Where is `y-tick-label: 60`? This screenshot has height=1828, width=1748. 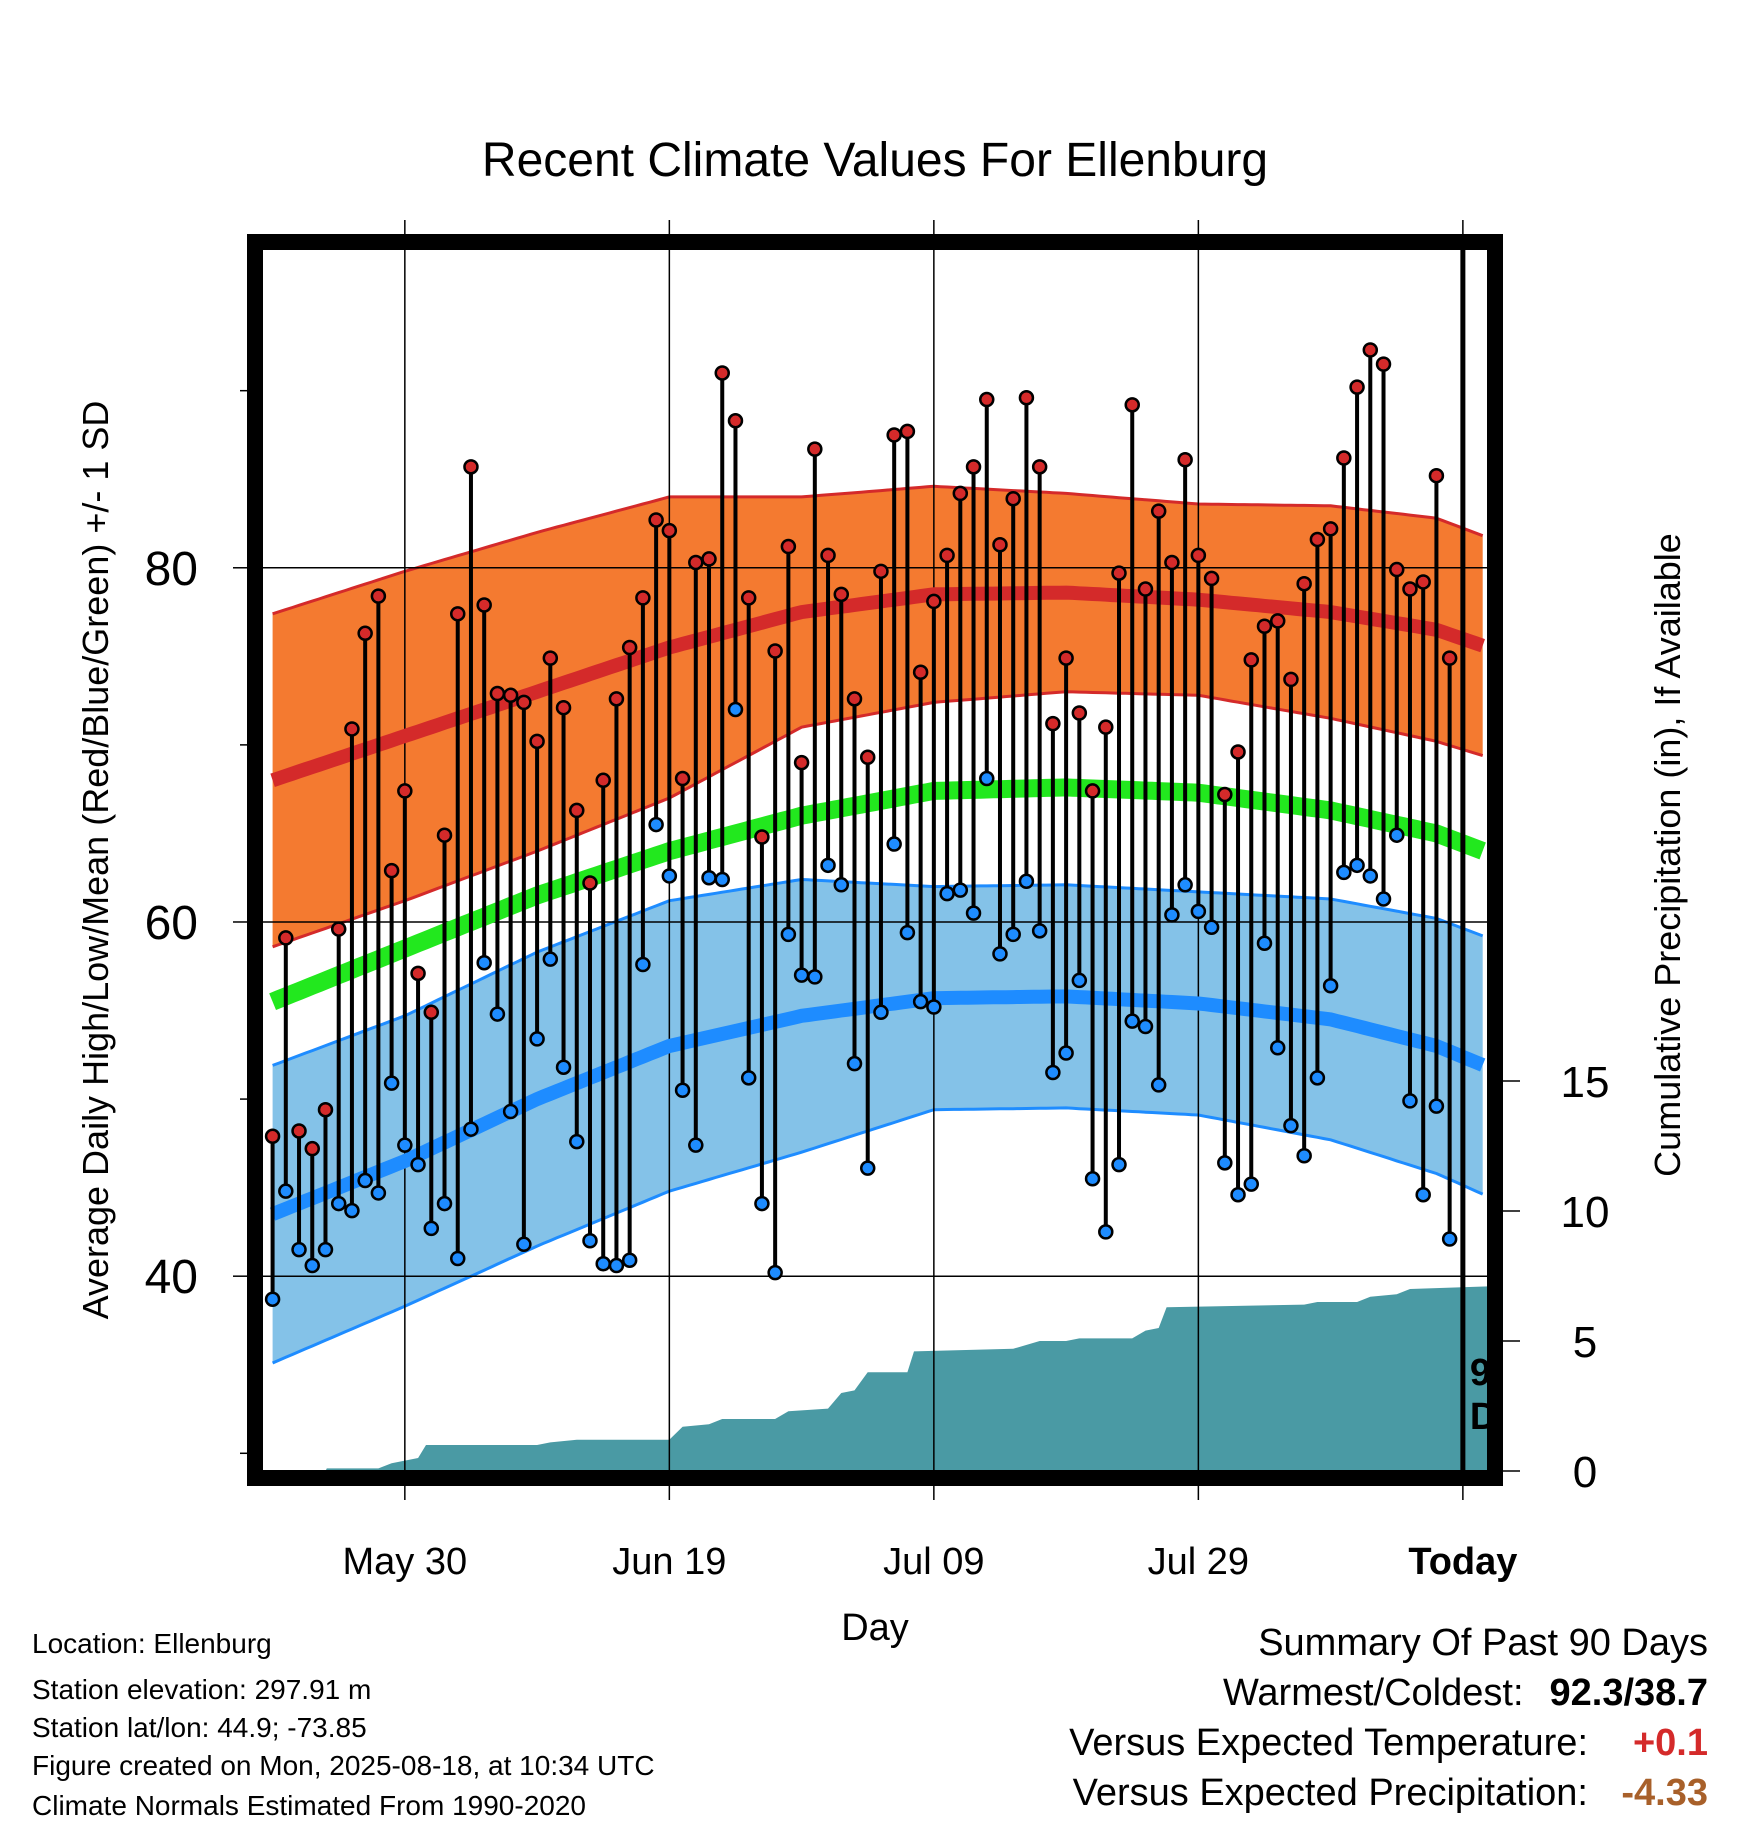 y-tick-label: 60 is located at coordinates (171, 923).